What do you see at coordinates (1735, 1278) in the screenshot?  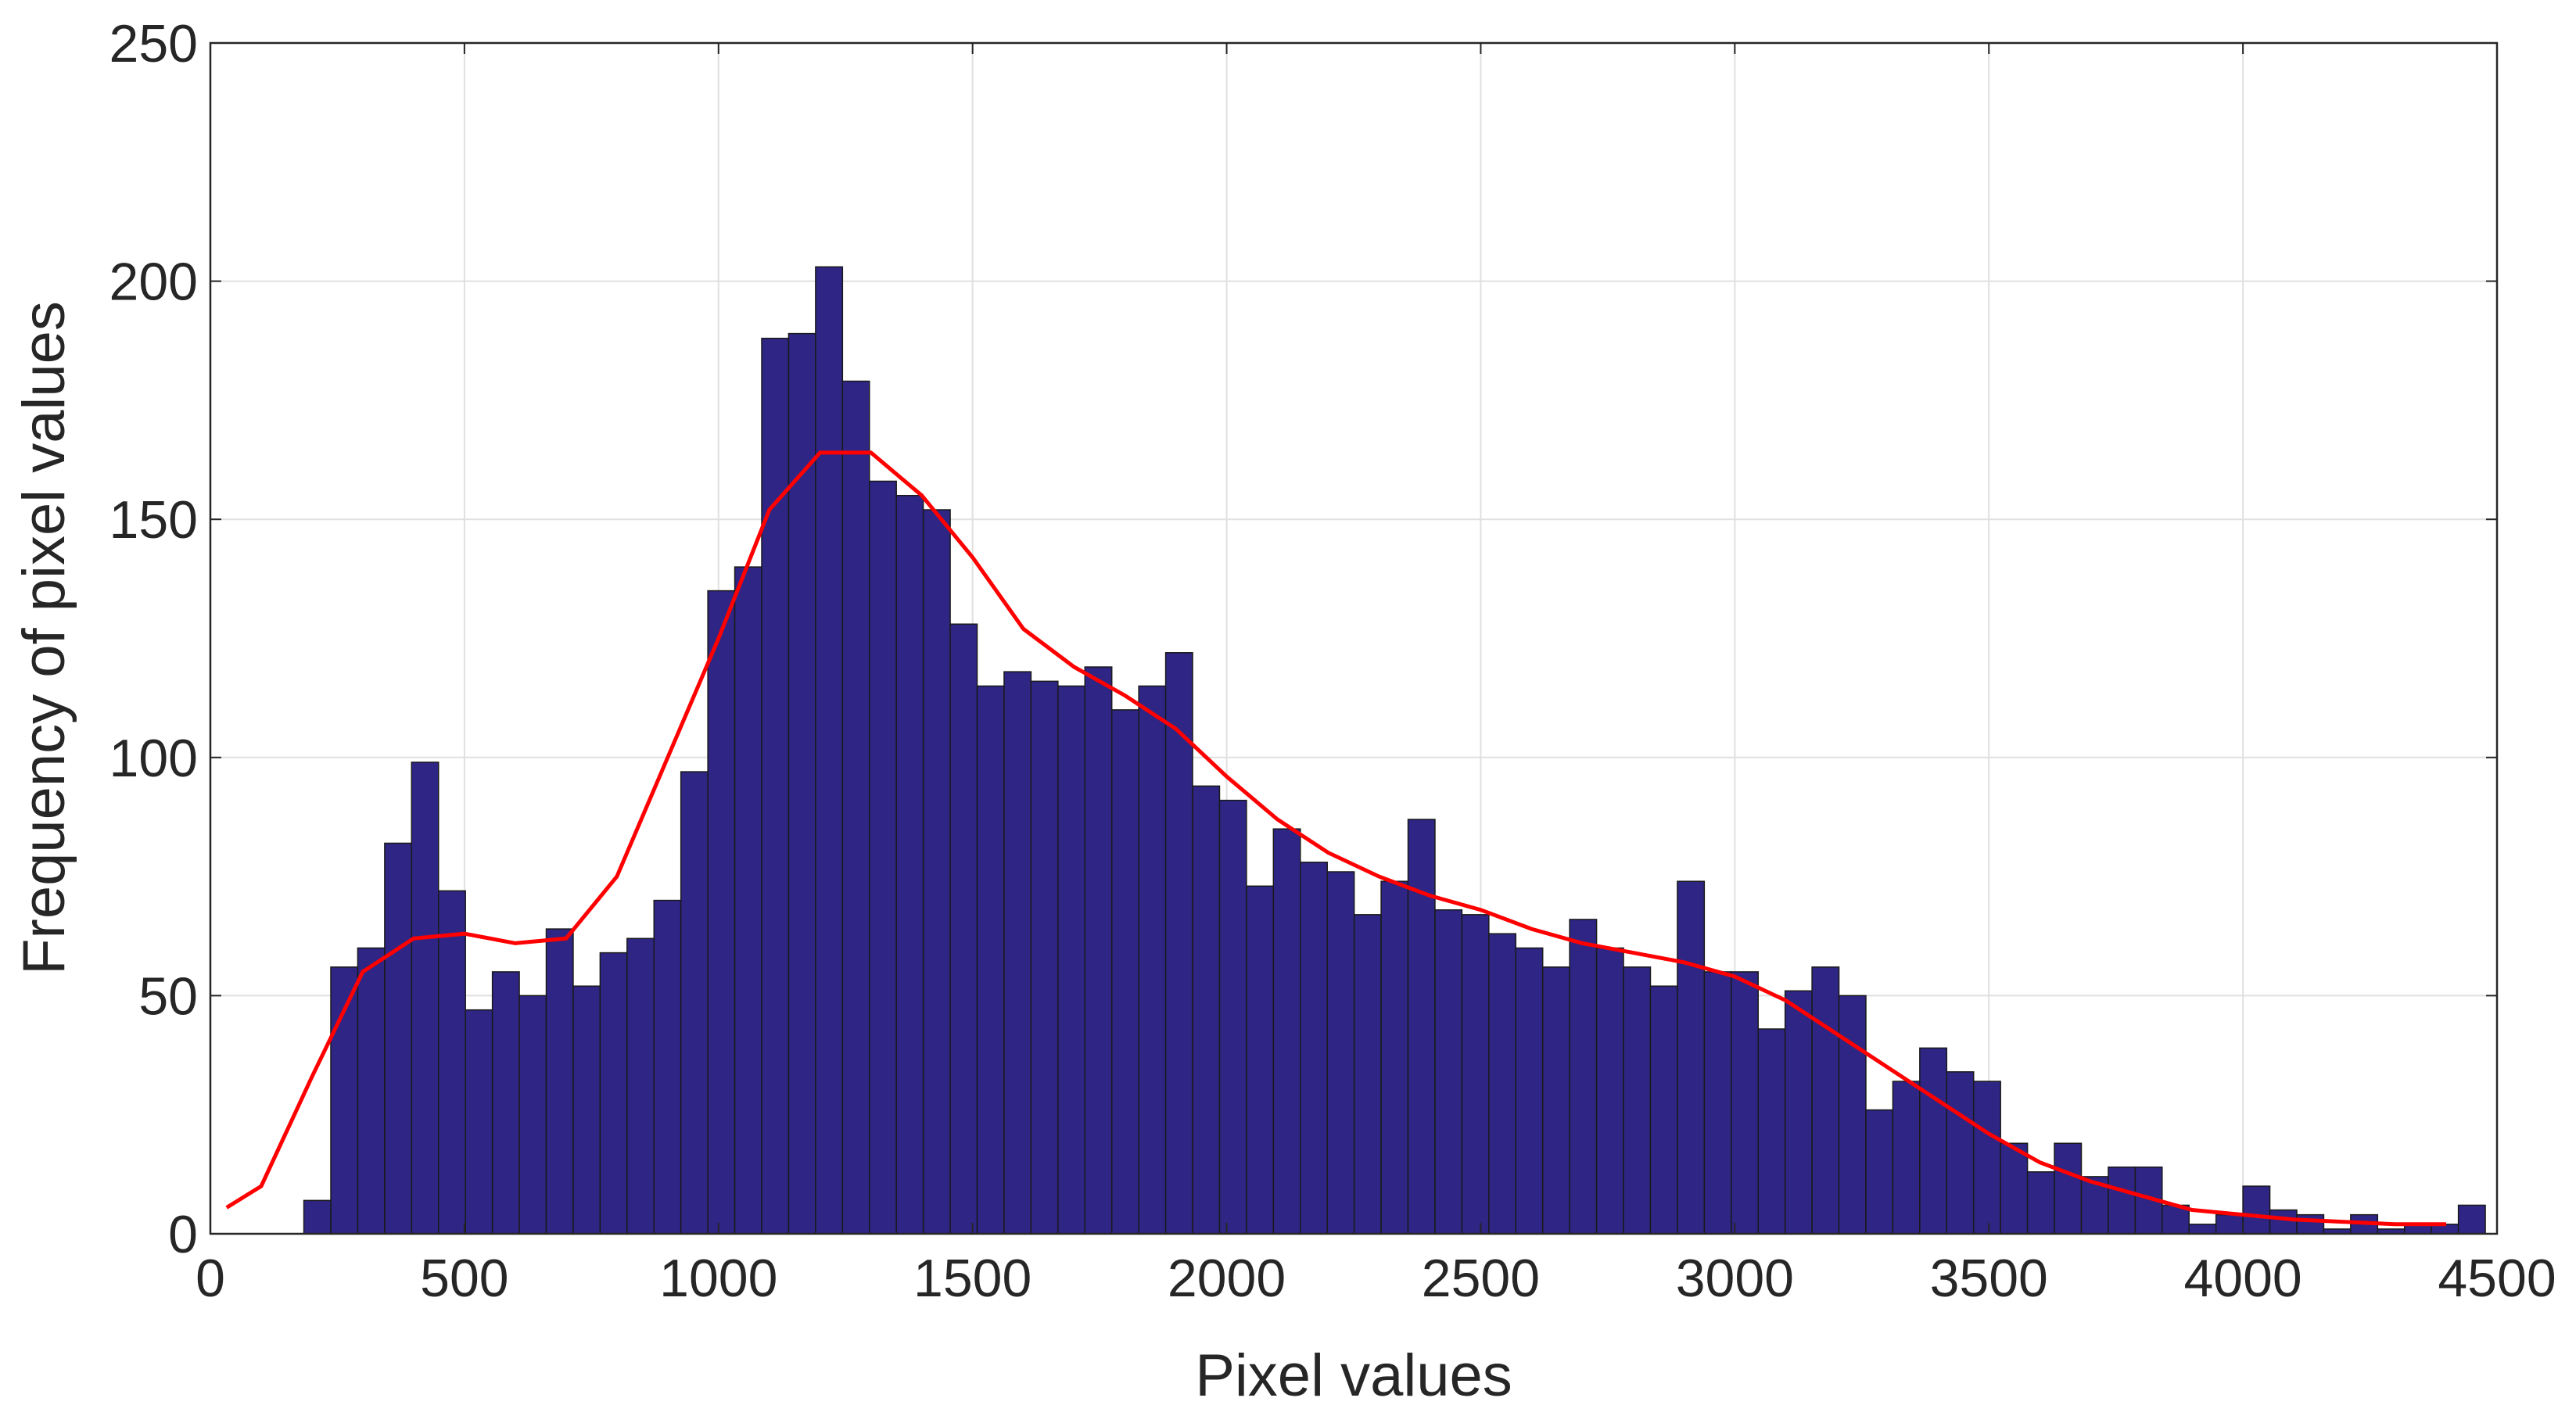 I see `x-tick-label: 3000` at bounding box center [1735, 1278].